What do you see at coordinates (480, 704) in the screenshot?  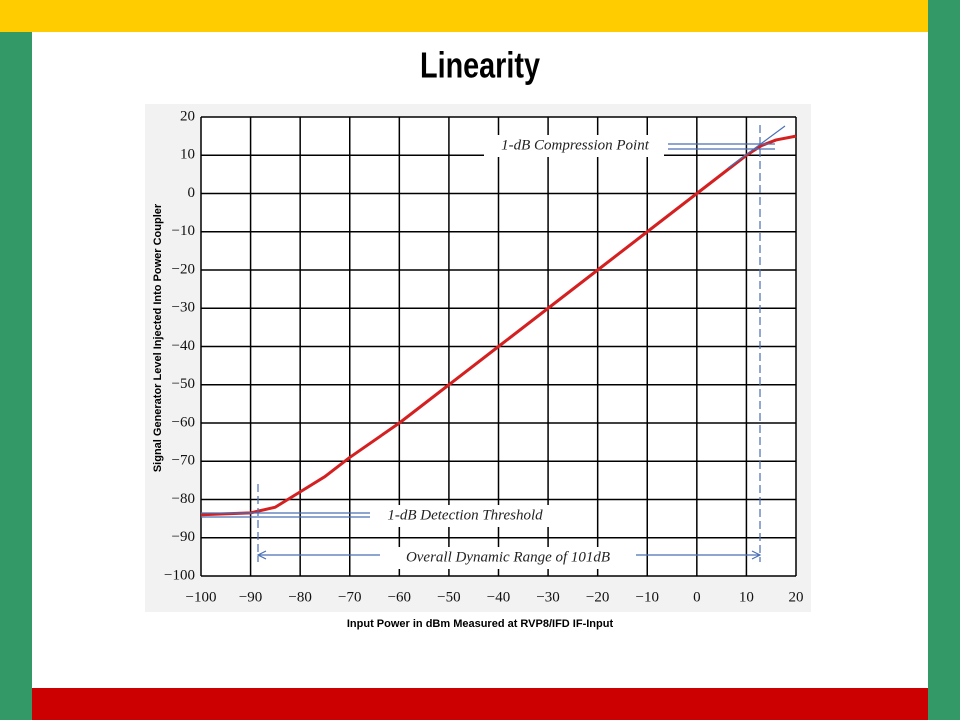 I see `bottom-bar` at bounding box center [480, 704].